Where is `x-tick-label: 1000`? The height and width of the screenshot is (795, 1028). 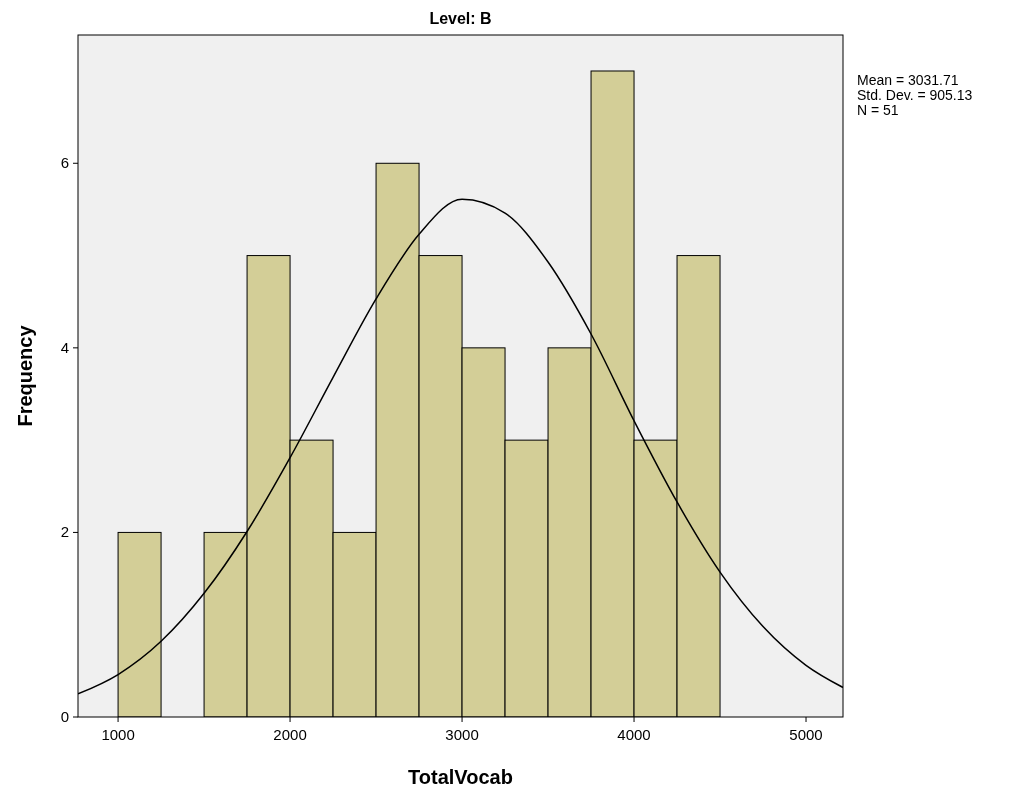 x-tick-label: 1000 is located at coordinates (118, 734).